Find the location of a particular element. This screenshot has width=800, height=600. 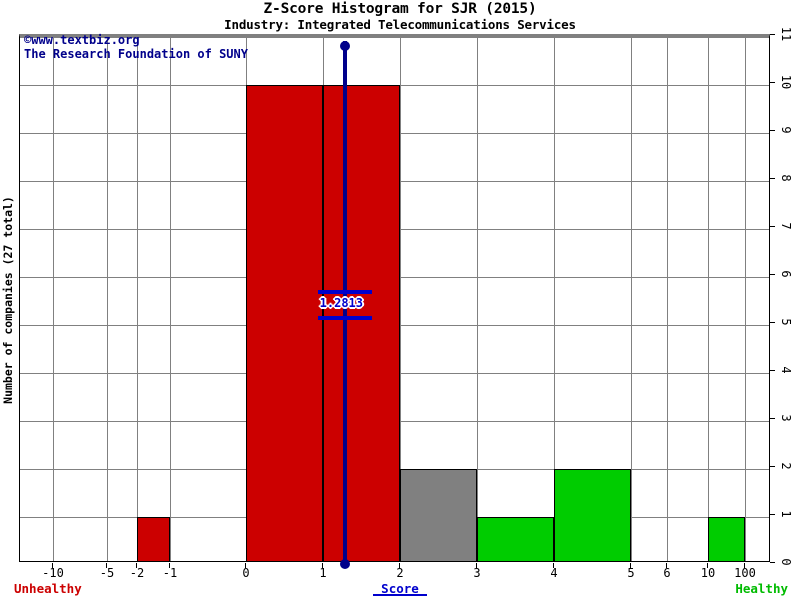

score-marker-label: 1.2813 is located at coordinates (341, 303).